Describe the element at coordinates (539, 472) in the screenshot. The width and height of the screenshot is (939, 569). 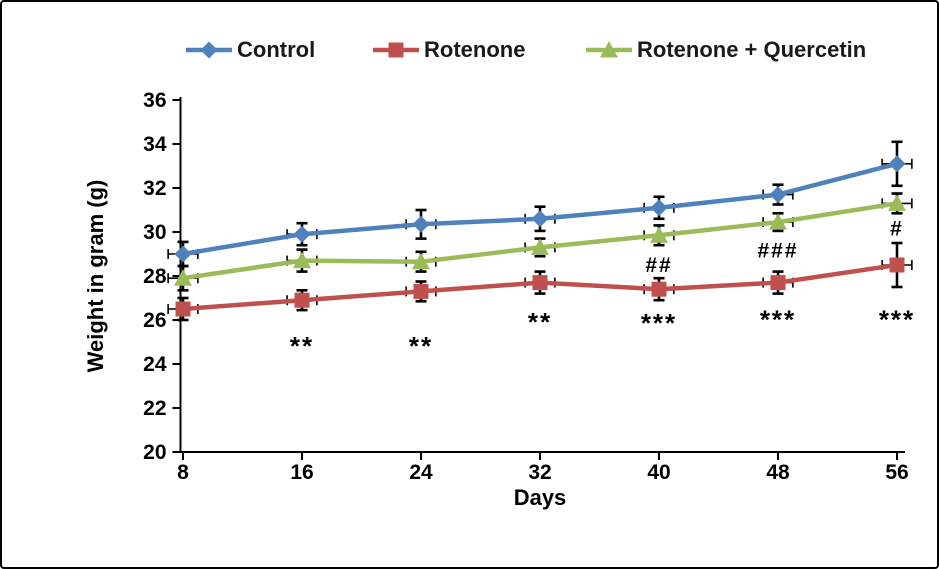
I see `x-tick-label: 32` at that location.